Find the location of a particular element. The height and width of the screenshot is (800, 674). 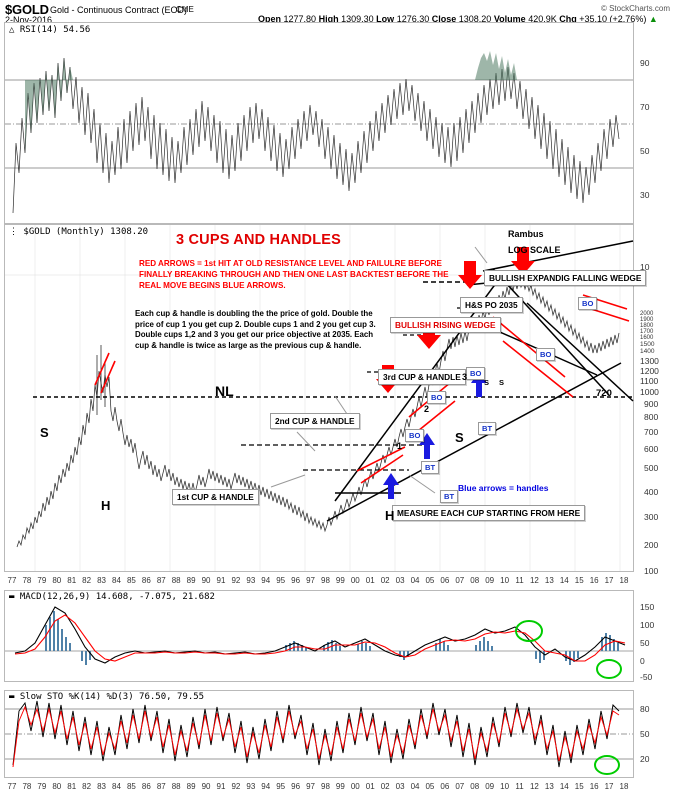

price-tick-1800: 1800 is located at coordinates (647, 326).